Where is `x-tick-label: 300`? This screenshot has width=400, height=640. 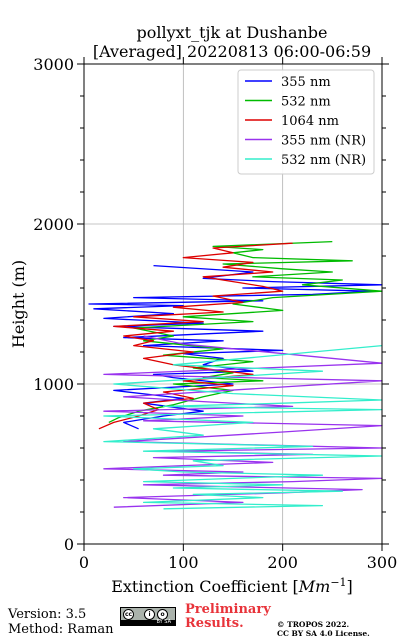 x-tick-label: 300 is located at coordinates (382, 562).